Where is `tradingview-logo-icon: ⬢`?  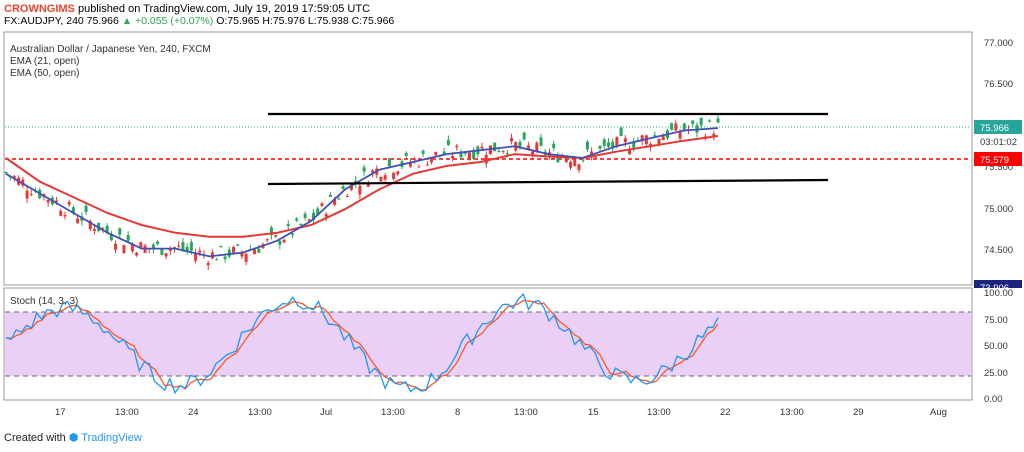 tradingview-logo-icon: ⬢ is located at coordinates (73, 438).